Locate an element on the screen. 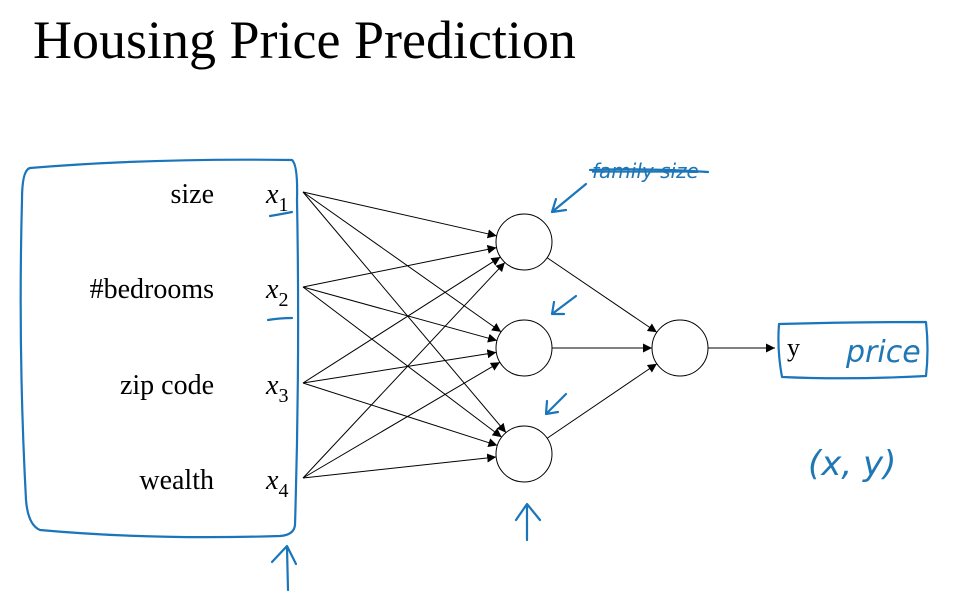  input-label: zip code is located at coordinates (167, 385).